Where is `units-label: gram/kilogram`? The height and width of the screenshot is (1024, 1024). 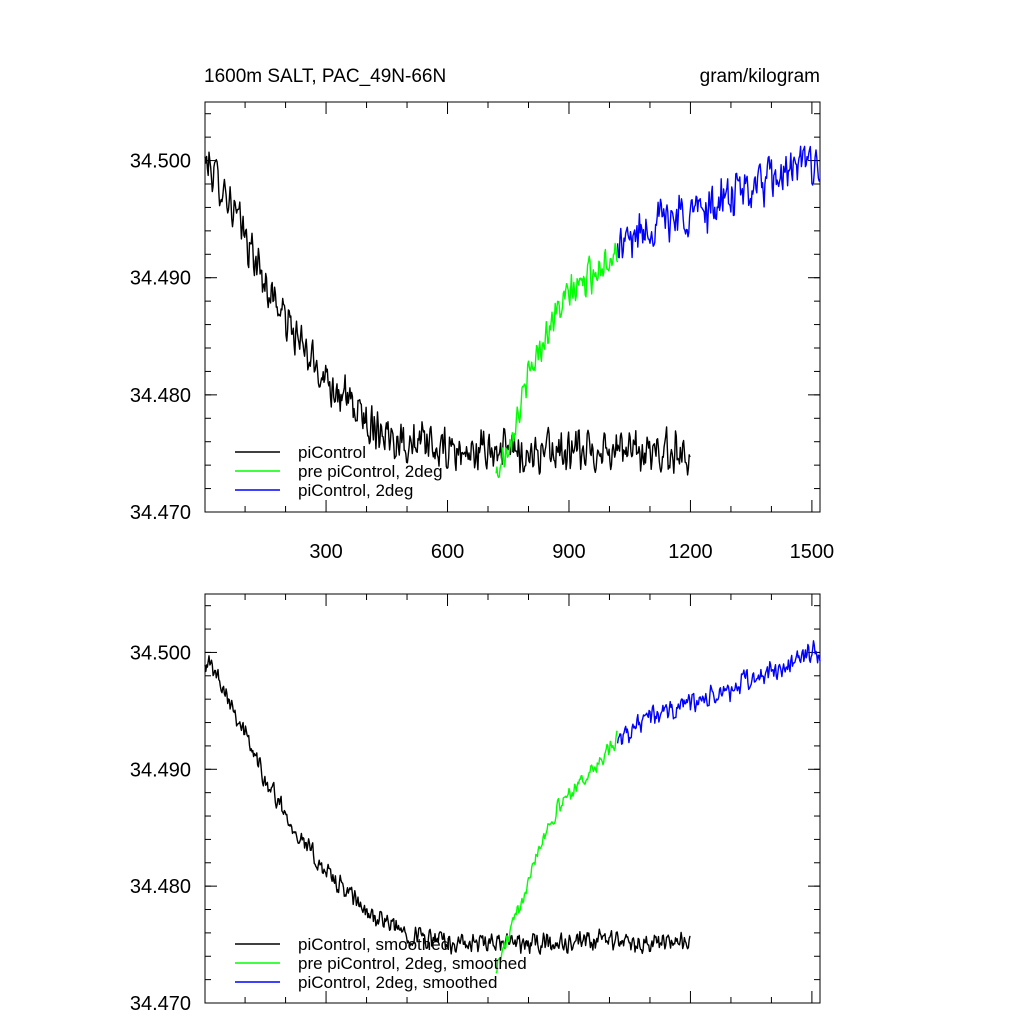
units-label: gram/kilogram is located at coordinates (760, 76).